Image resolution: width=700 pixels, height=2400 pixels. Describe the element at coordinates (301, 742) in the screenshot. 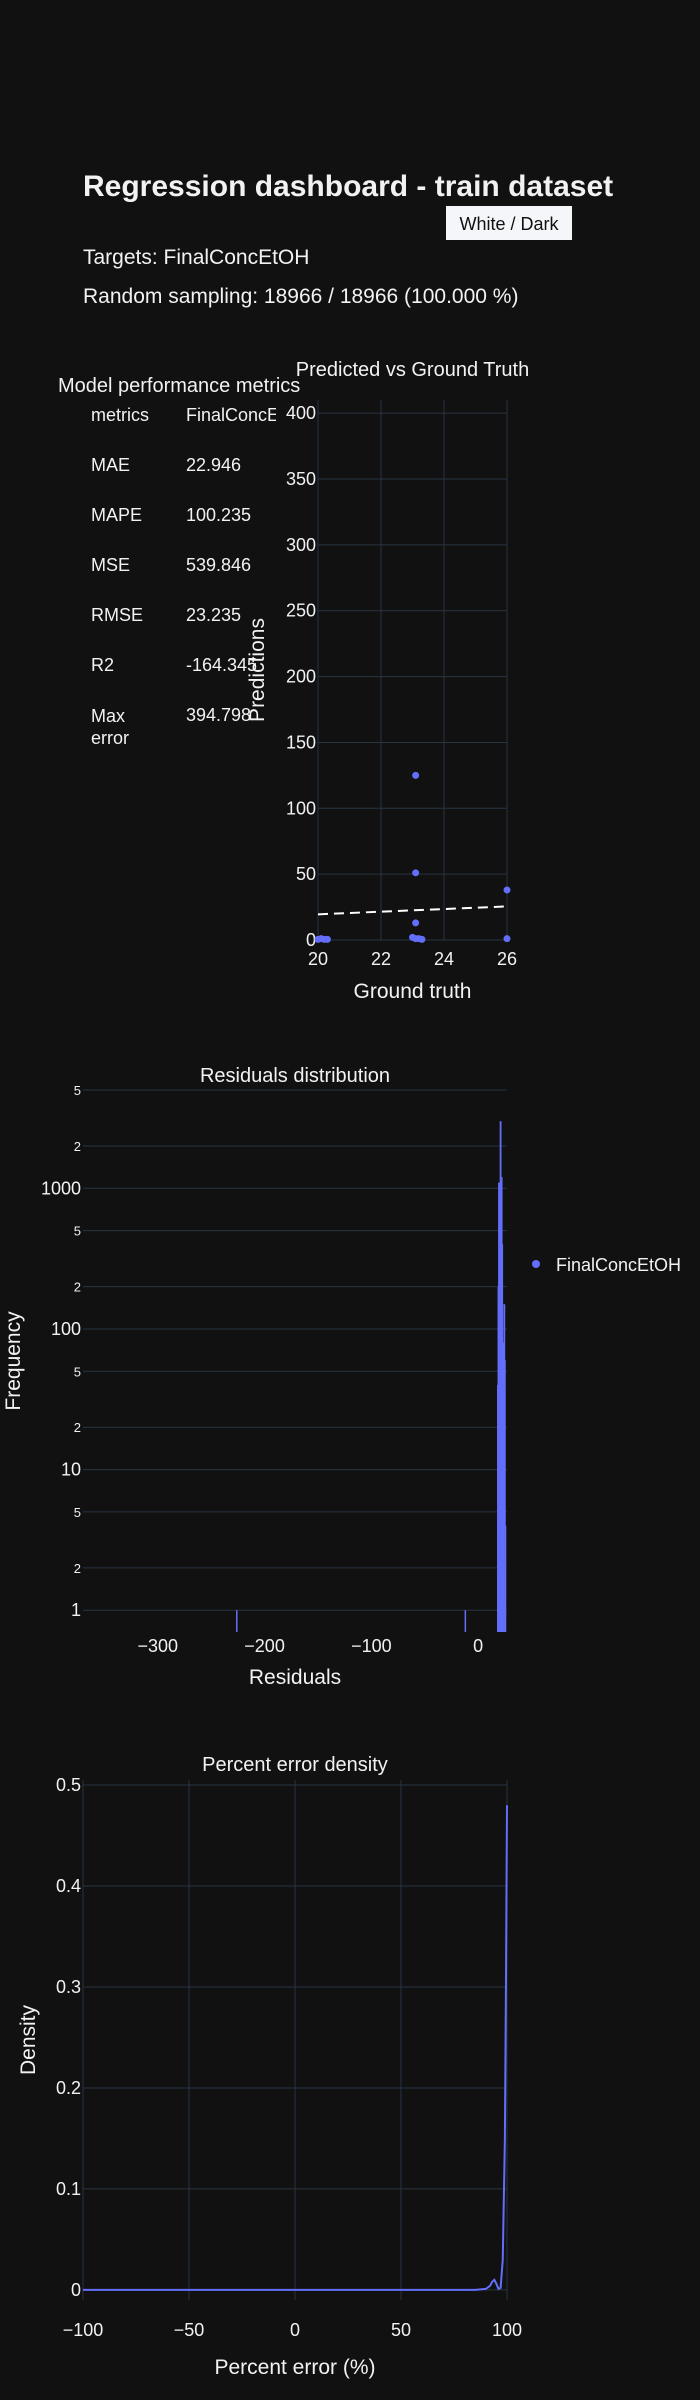

I see `y-tick-label: 150` at that location.